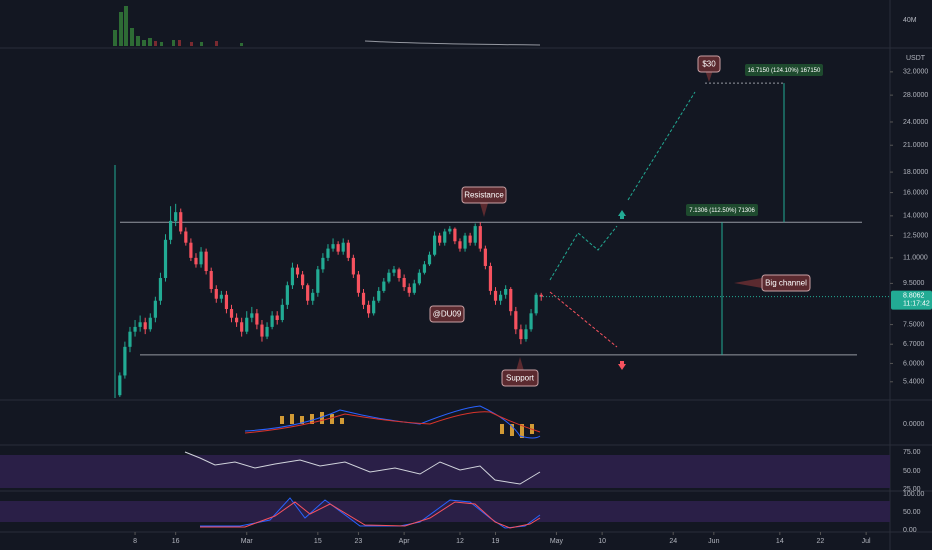 The height and width of the screenshot is (550, 932). Describe the element at coordinates (914, 283) in the screenshot. I see `y-tick-label: 9.5000` at that location.